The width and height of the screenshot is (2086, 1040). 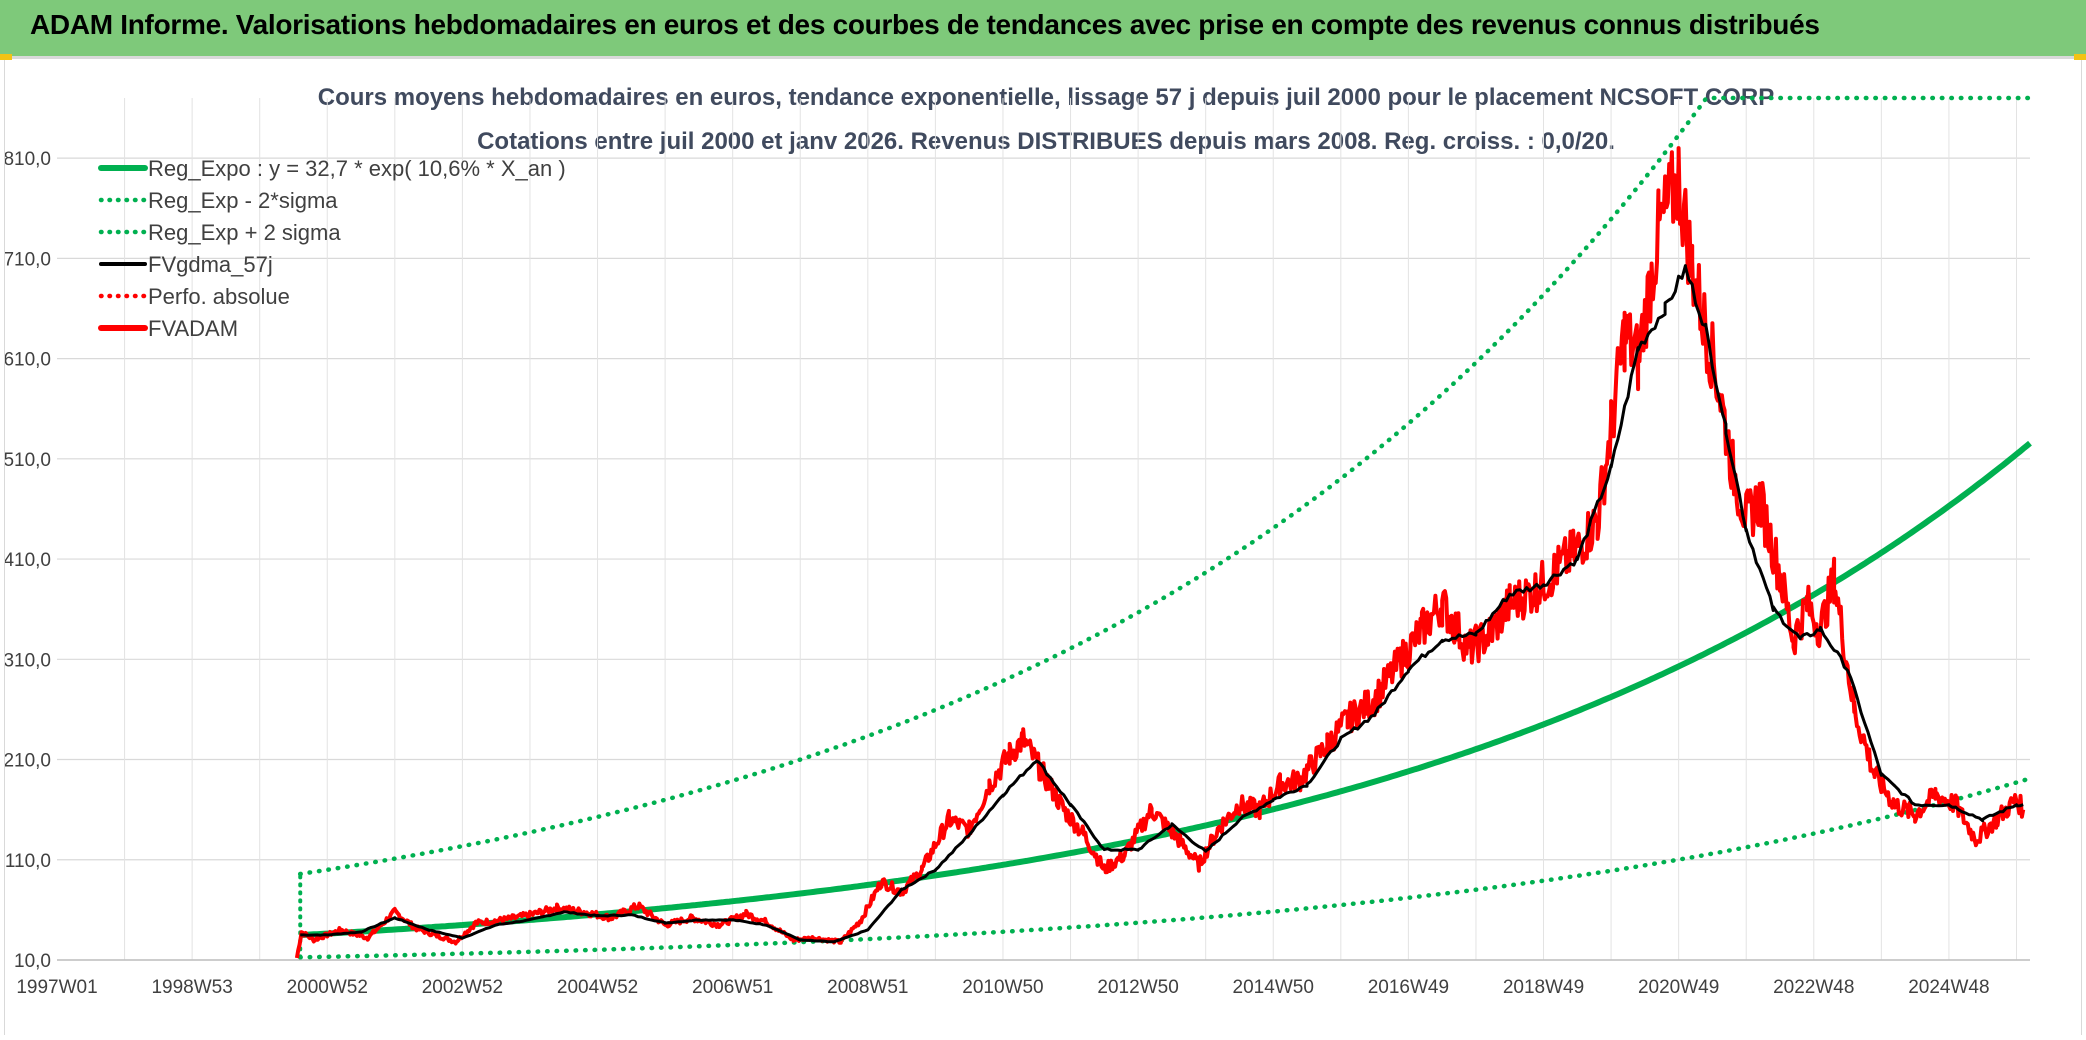 What do you see at coordinates (28, 861) in the screenshot?
I see `y-tick-label: 110,0` at bounding box center [28, 861].